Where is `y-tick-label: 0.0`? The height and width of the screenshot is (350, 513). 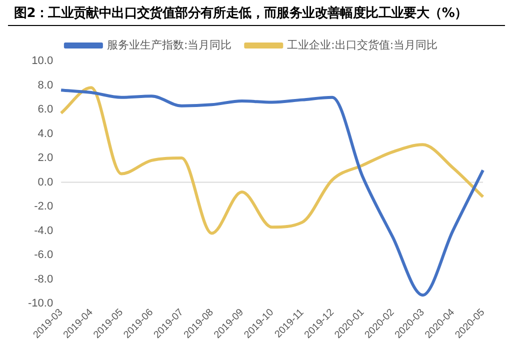 y-tick-label: 0.0 is located at coordinates (46, 182).